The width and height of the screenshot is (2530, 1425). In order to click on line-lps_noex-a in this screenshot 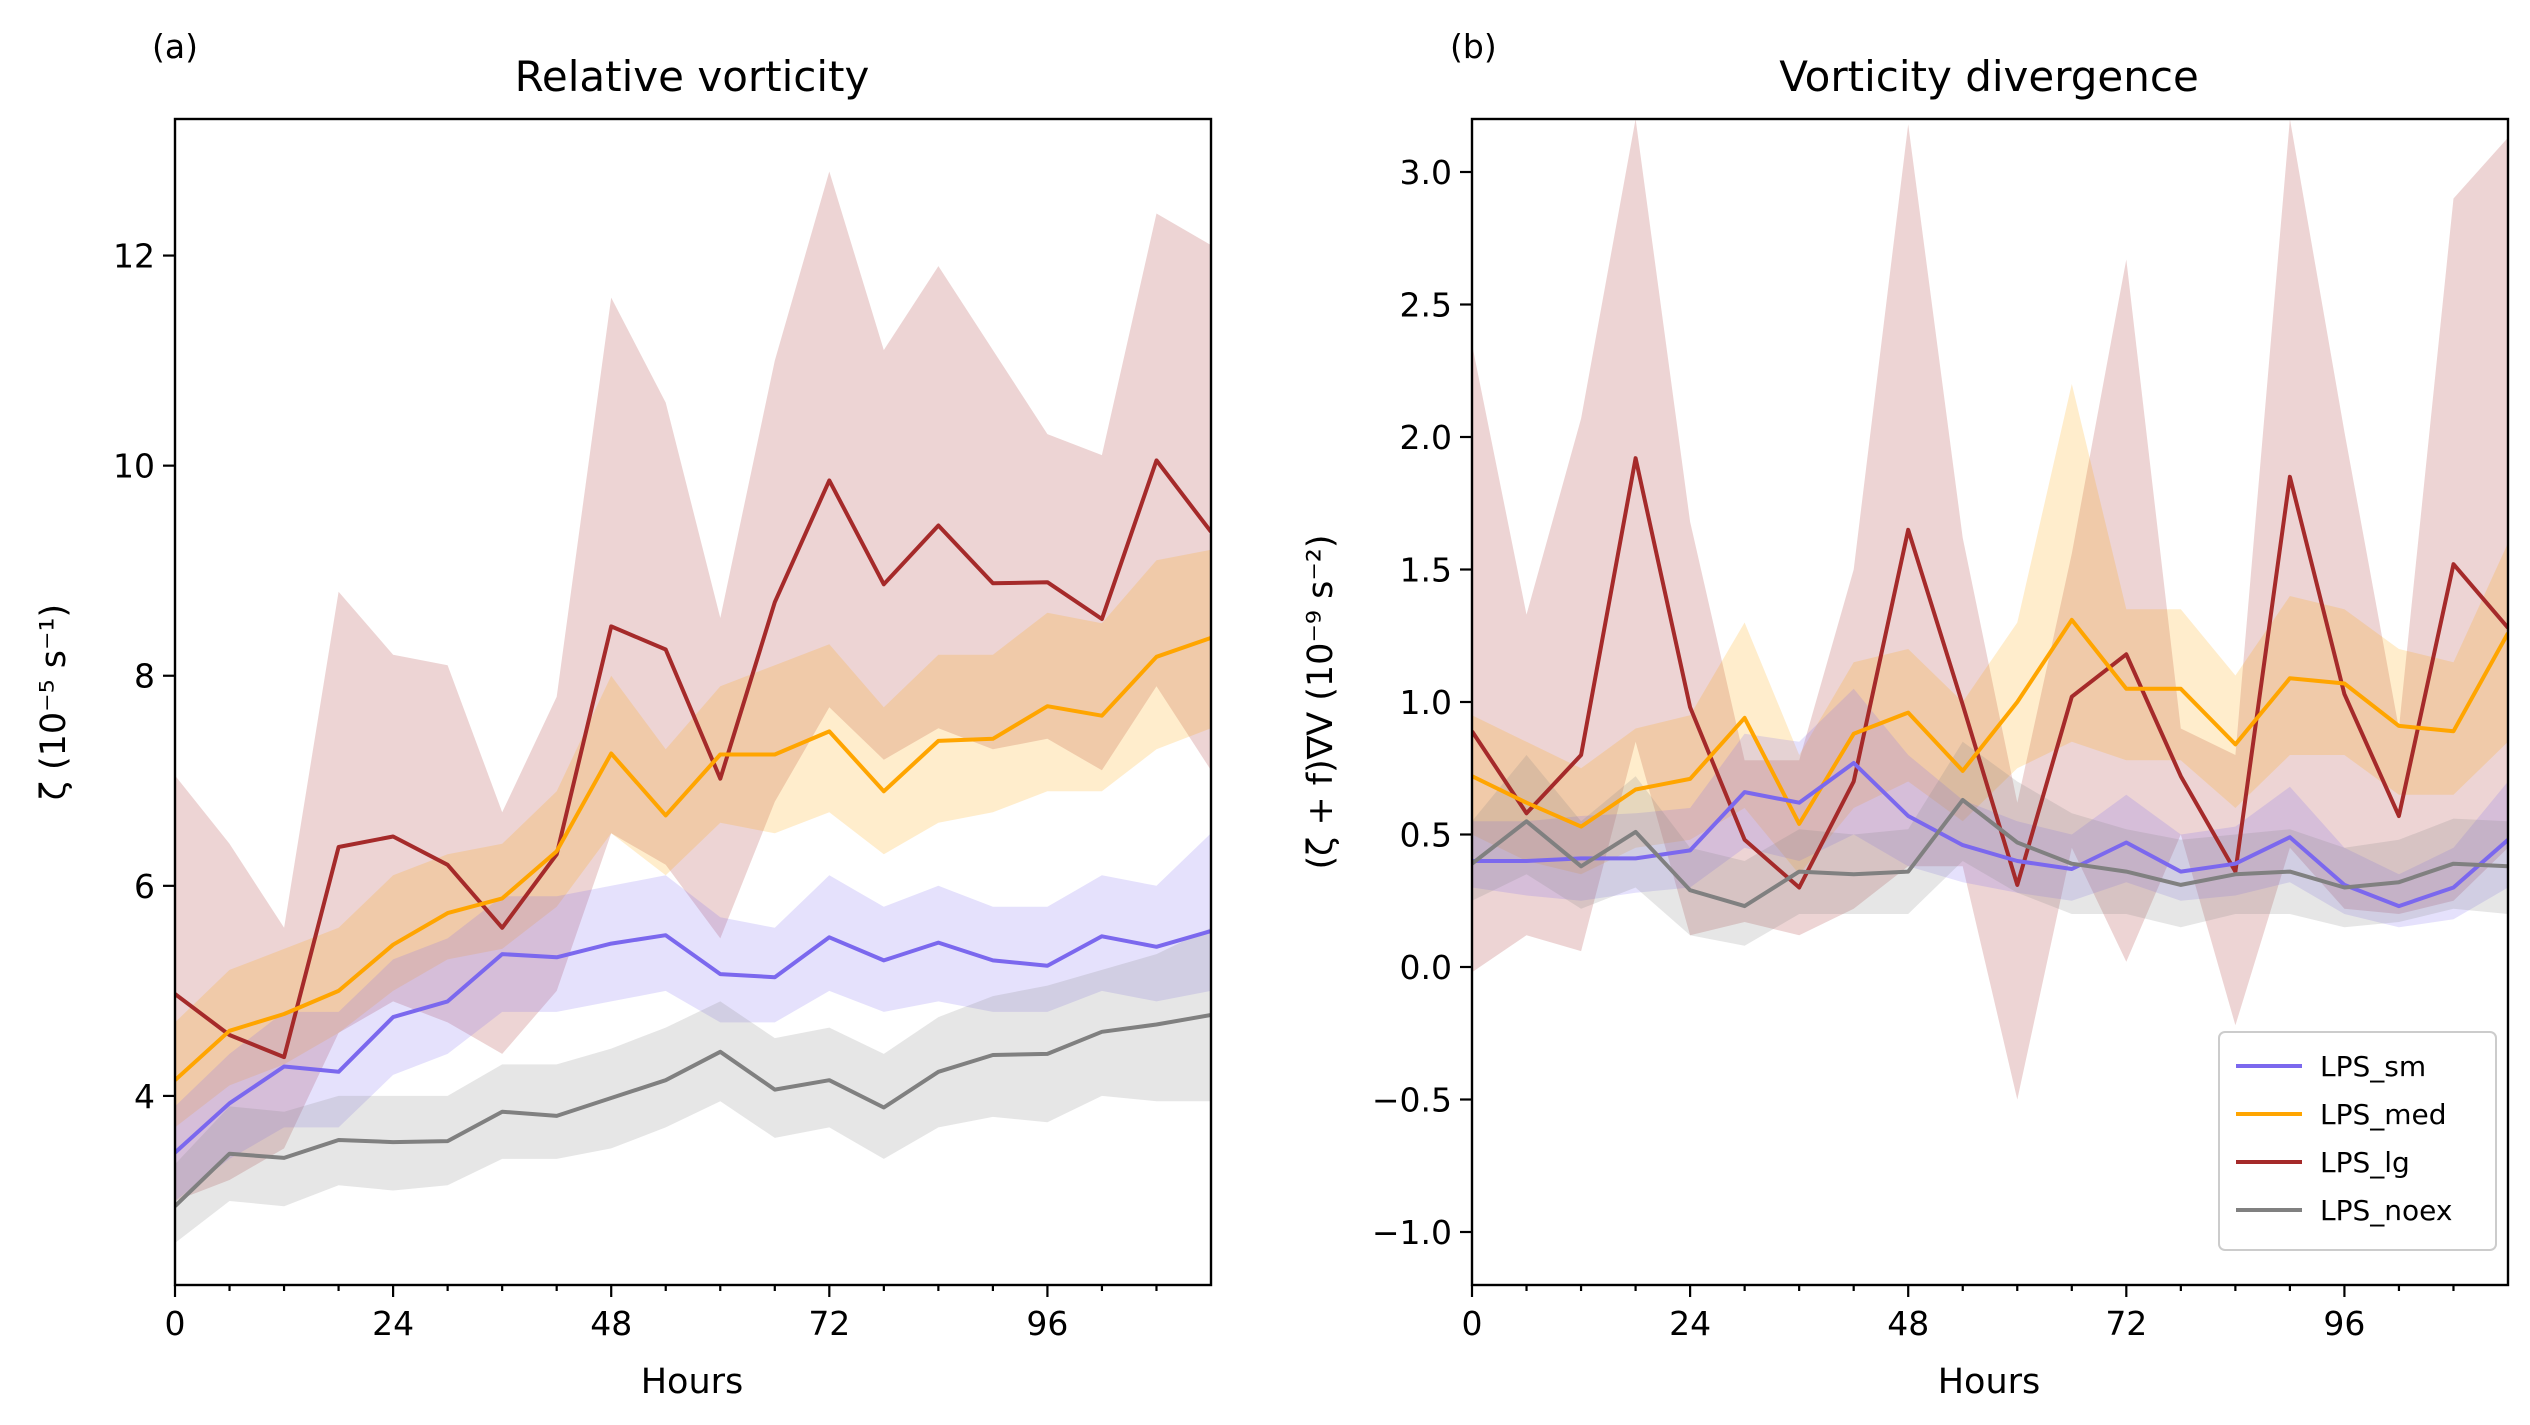, I will do `click(693, 1110)`.